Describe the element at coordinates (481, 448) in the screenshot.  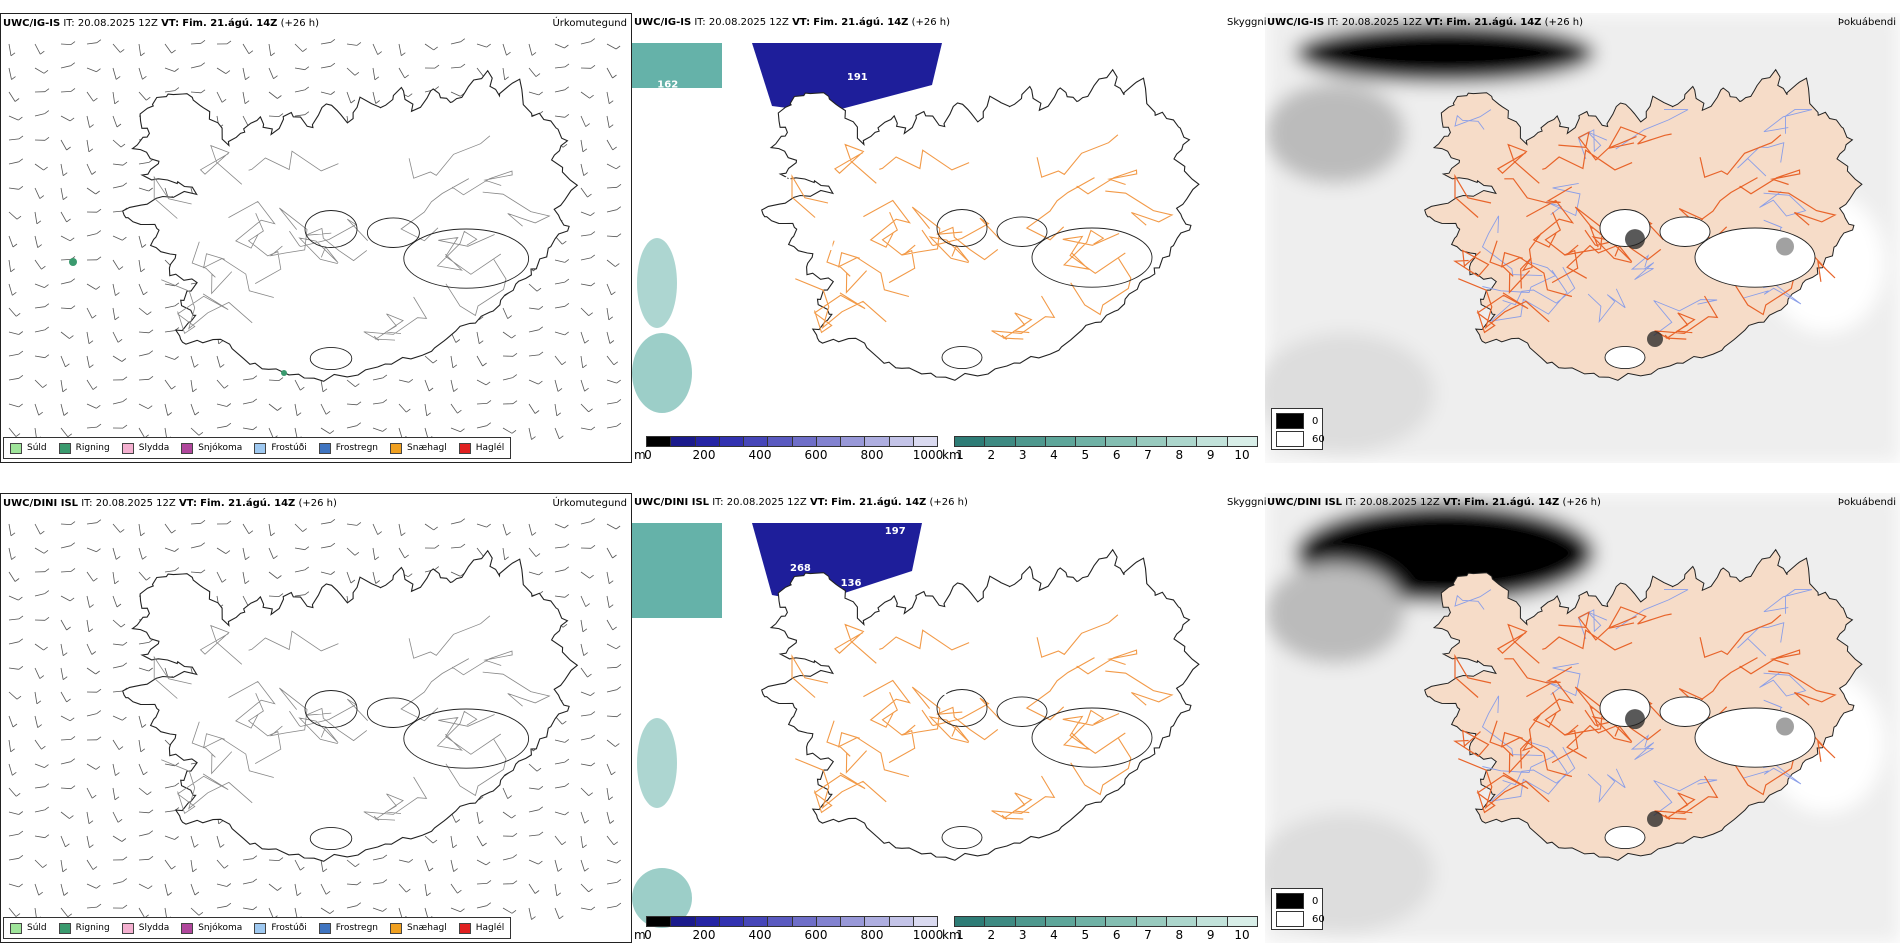
I see `legend-item-haglel: Haglél` at that location.